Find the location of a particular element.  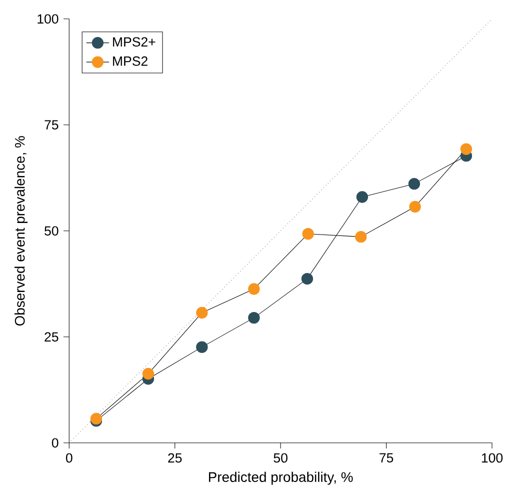

y-tick-label: 0 is located at coordinates (55, 443).